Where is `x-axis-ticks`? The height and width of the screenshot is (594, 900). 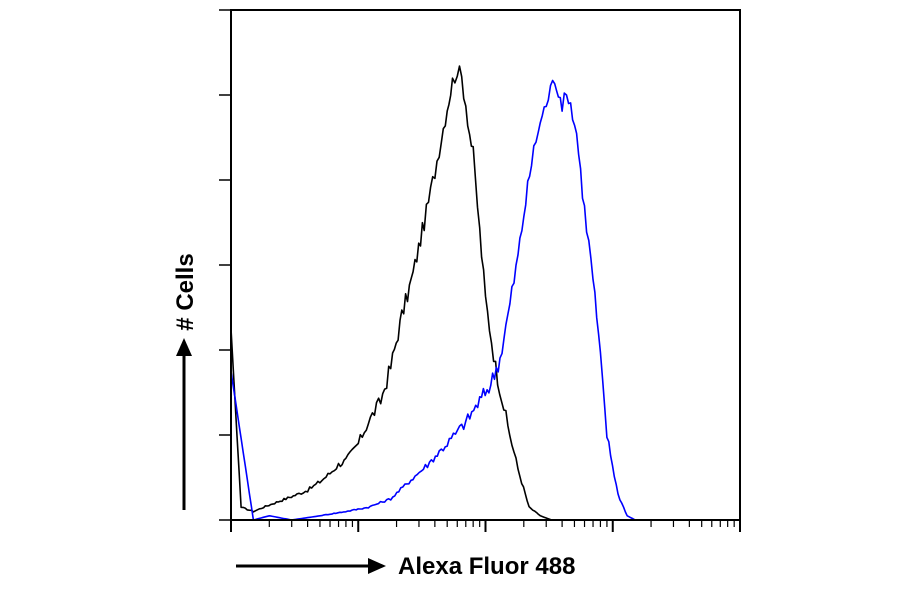
x-axis-ticks is located at coordinates (485, 526).